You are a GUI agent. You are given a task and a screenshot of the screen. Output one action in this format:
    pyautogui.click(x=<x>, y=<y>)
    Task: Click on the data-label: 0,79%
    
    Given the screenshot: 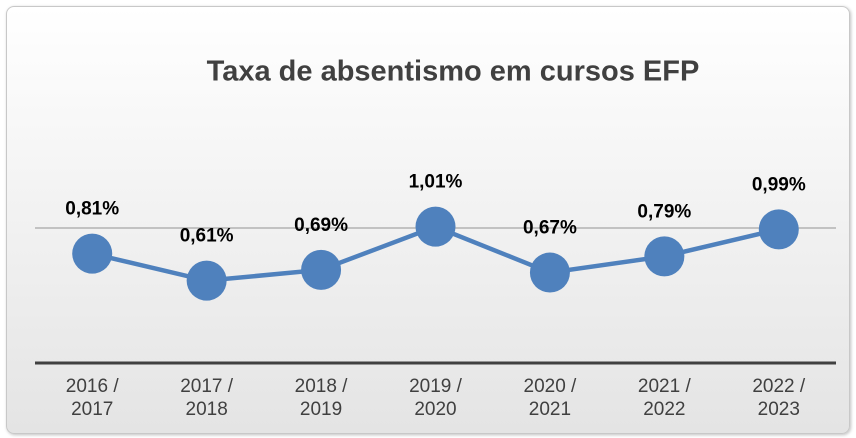 What is the action you would take?
    pyautogui.click(x=664, y=211)
    